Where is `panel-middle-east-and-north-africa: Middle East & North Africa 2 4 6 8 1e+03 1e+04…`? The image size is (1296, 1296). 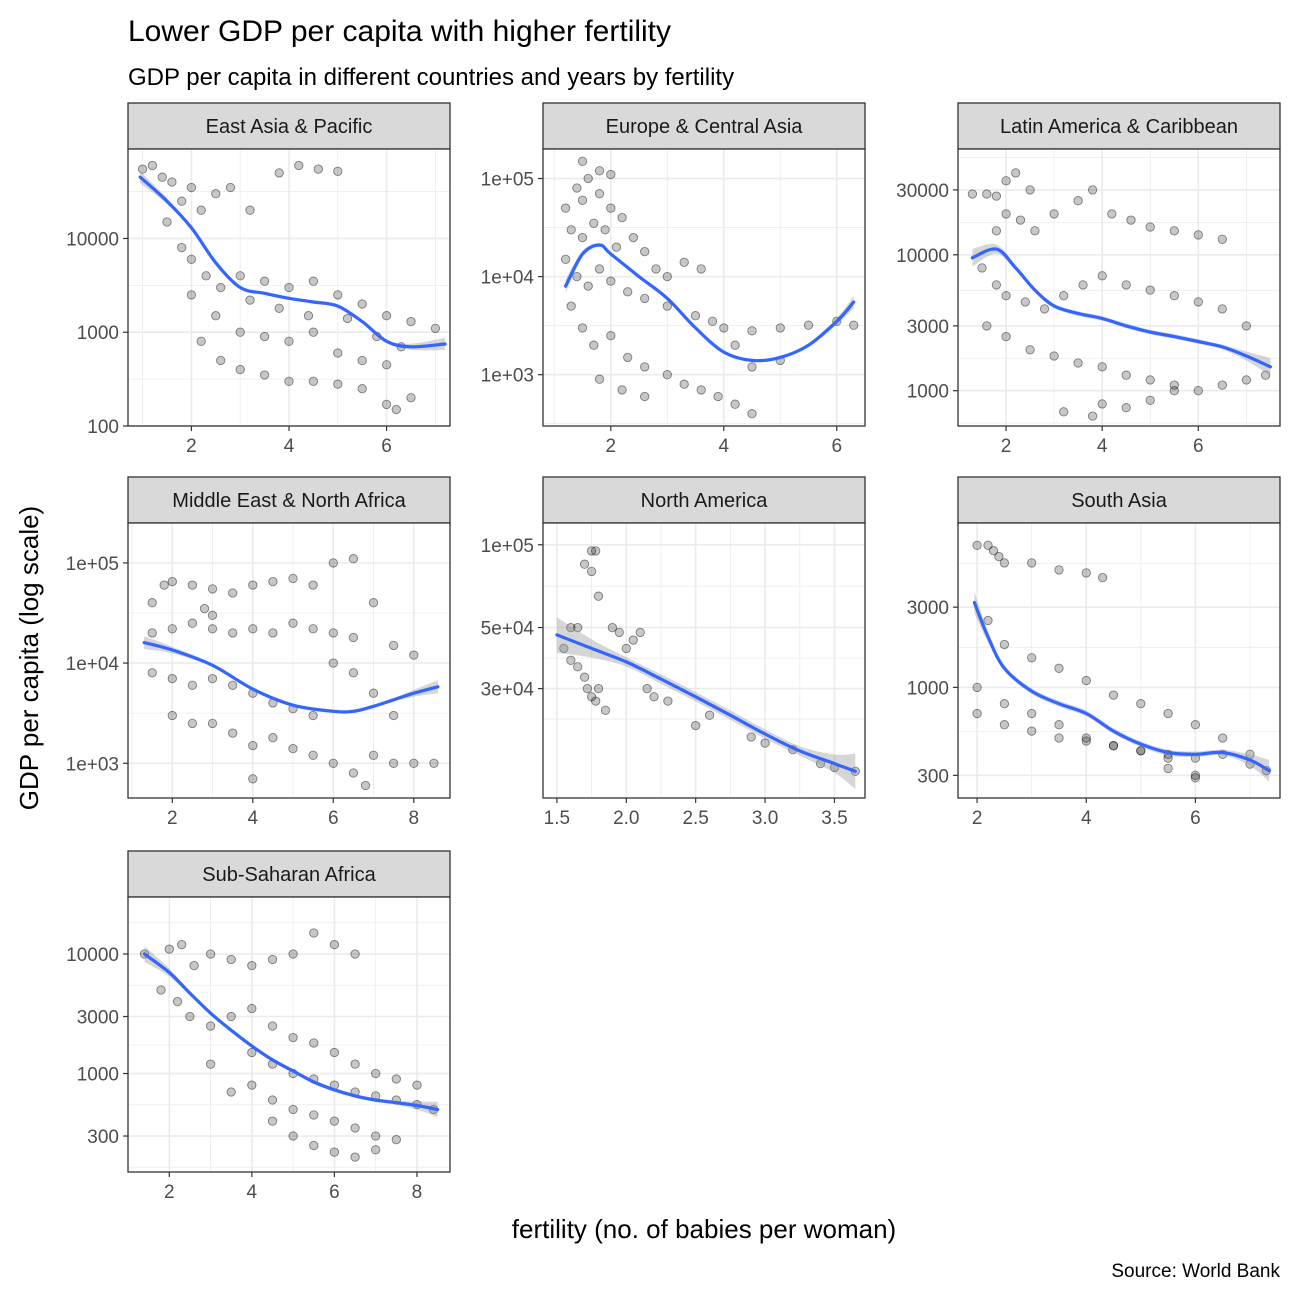 panel-middle-east-and-north-africa: Middle East & North Africa 2 4 6 8 1e+03 1e+04… is located at coordinates (258, 652).